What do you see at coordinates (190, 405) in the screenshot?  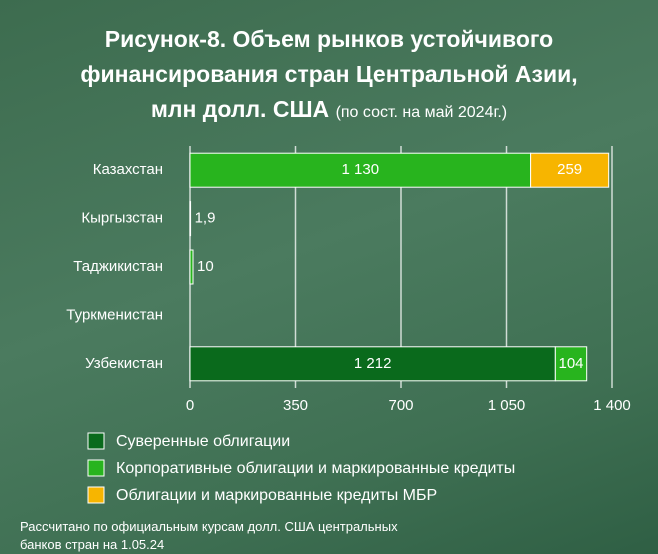 I see `x-tick-label: 0` at bounding box center [190, 405].